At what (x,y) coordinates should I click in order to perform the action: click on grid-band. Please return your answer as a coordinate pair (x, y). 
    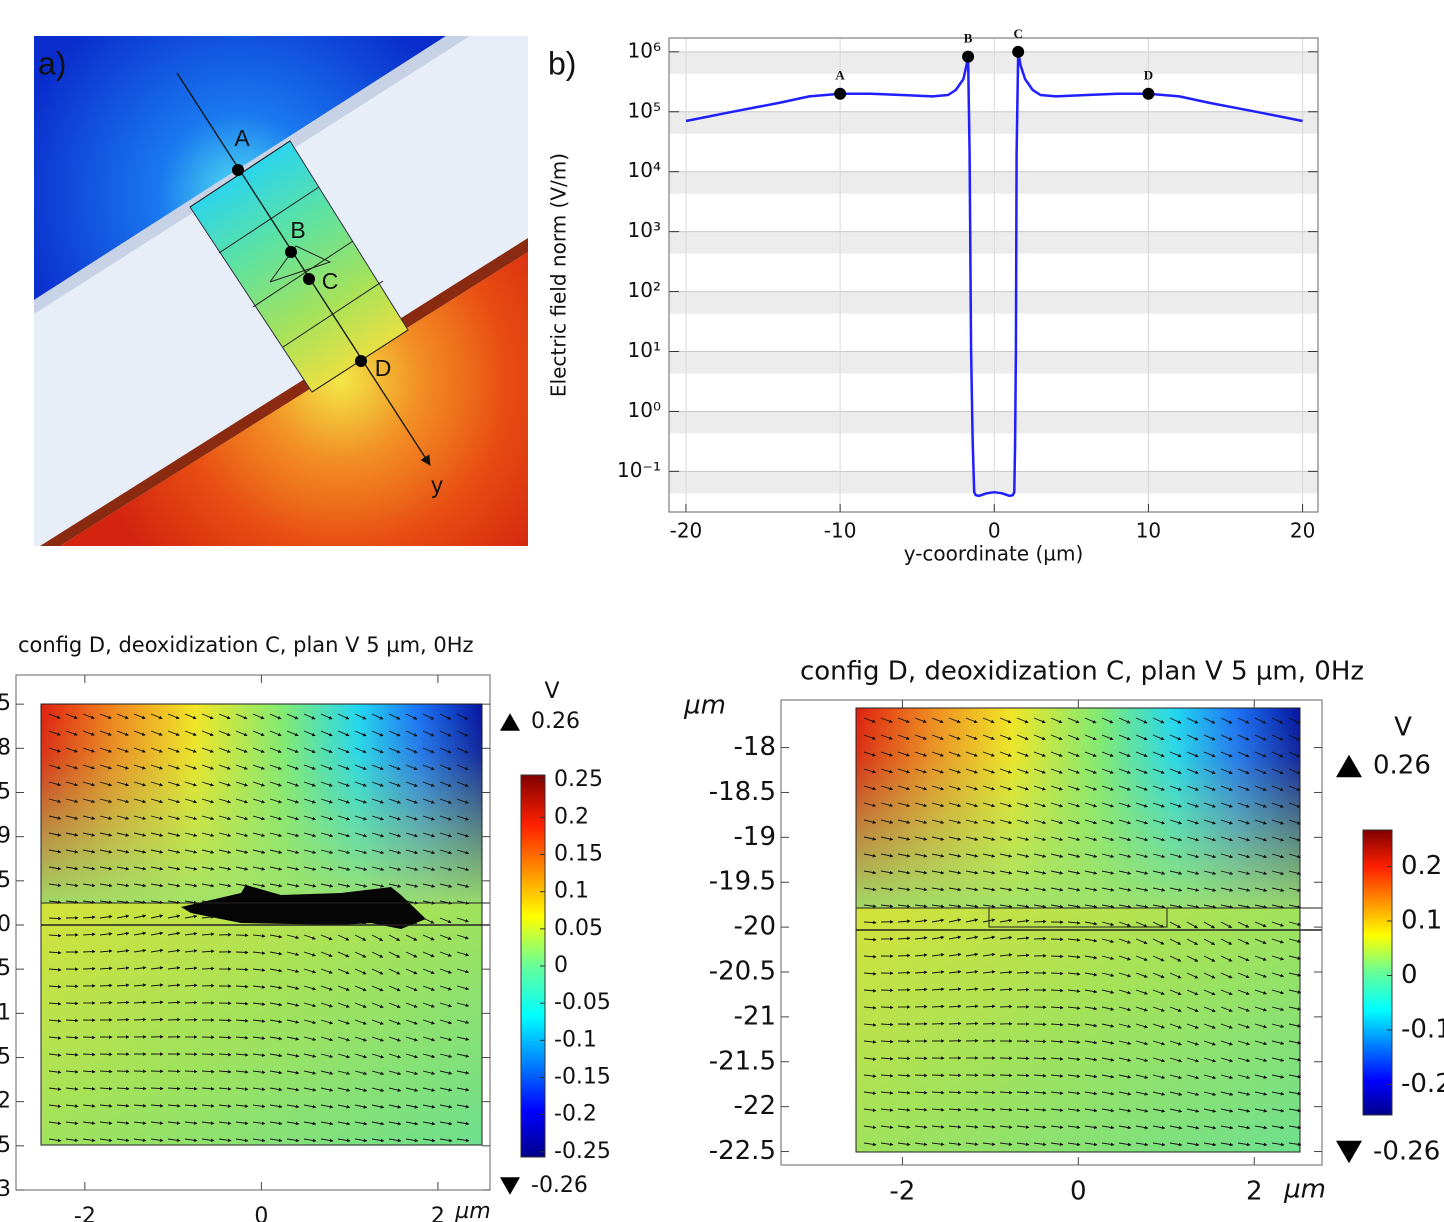
    Looking at the image, I should click on (993, 362).